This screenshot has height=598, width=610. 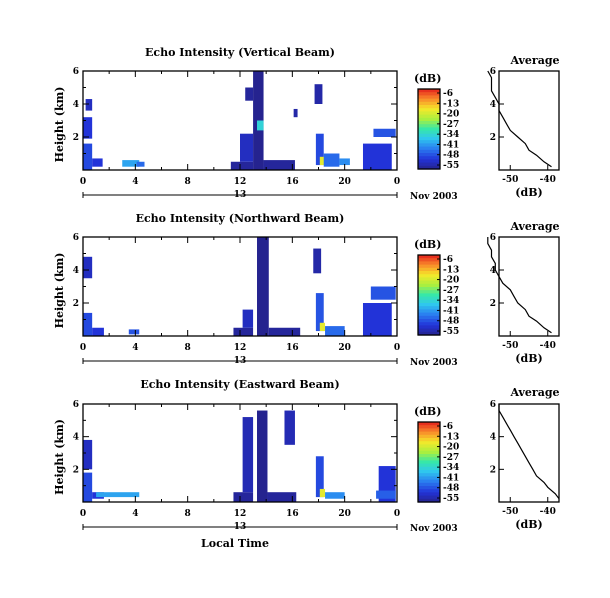 What do you see at coordinates (534, 226) in the screenshot?
I see `average-title: Average` at bounding box center [534, 226].